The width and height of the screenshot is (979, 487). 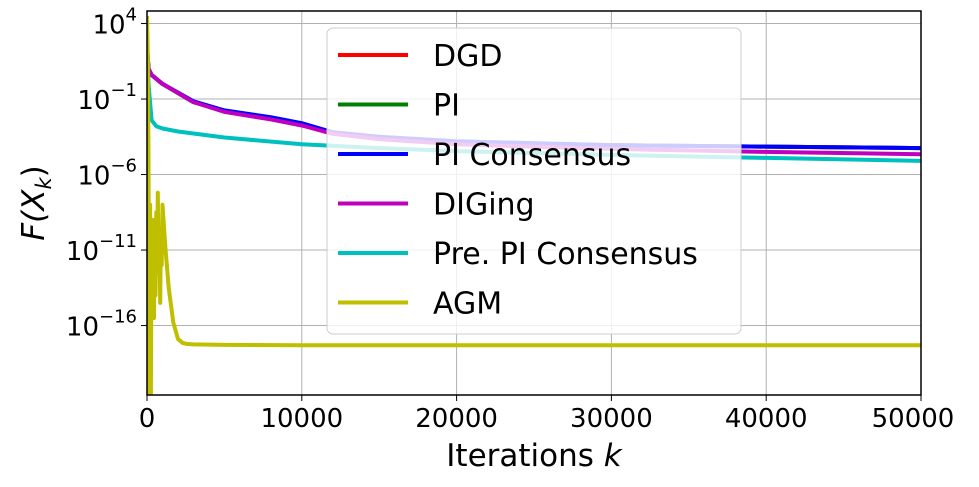 I want to click on legend-label: DIGing, so click(x=484, y=205).